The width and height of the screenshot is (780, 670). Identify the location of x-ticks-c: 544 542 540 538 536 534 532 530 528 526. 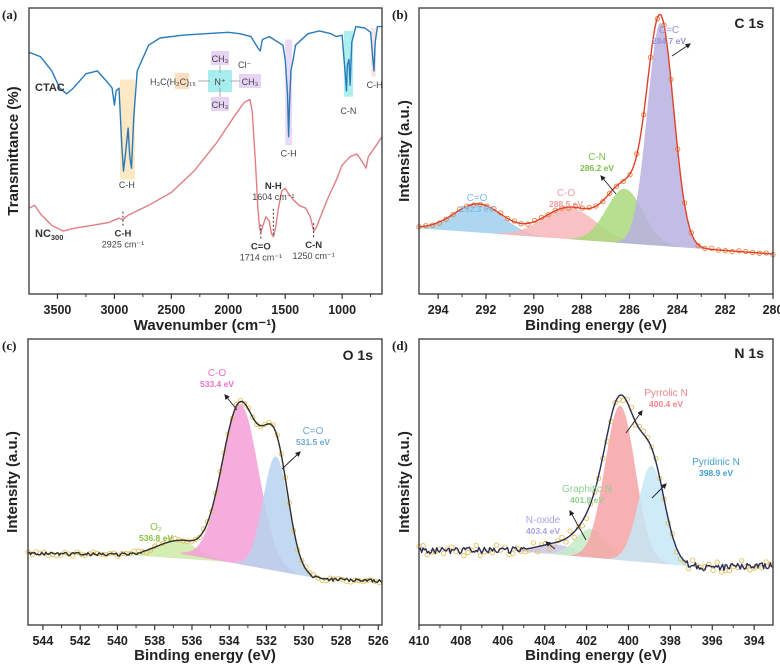
(210, 636).